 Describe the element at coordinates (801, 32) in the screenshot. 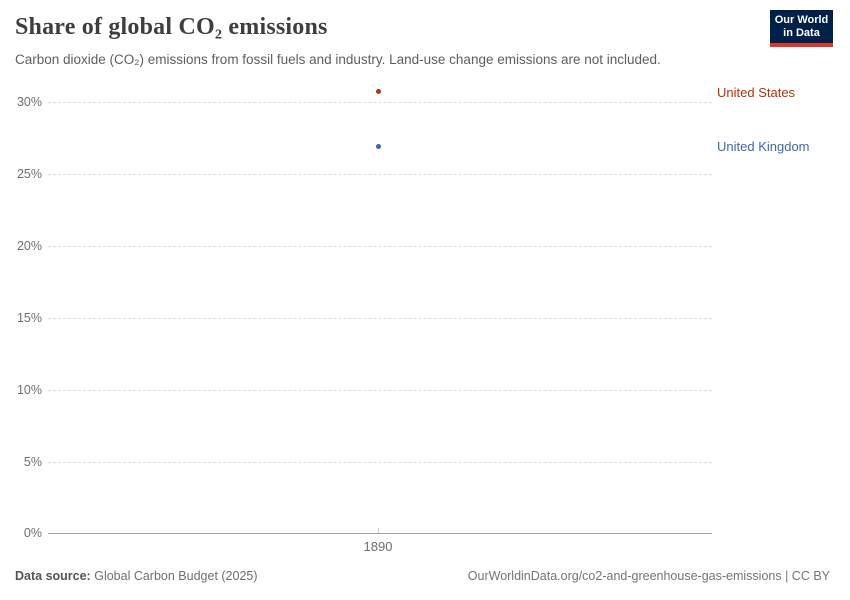

I see `owid-logo-line2: in Data` at that location.